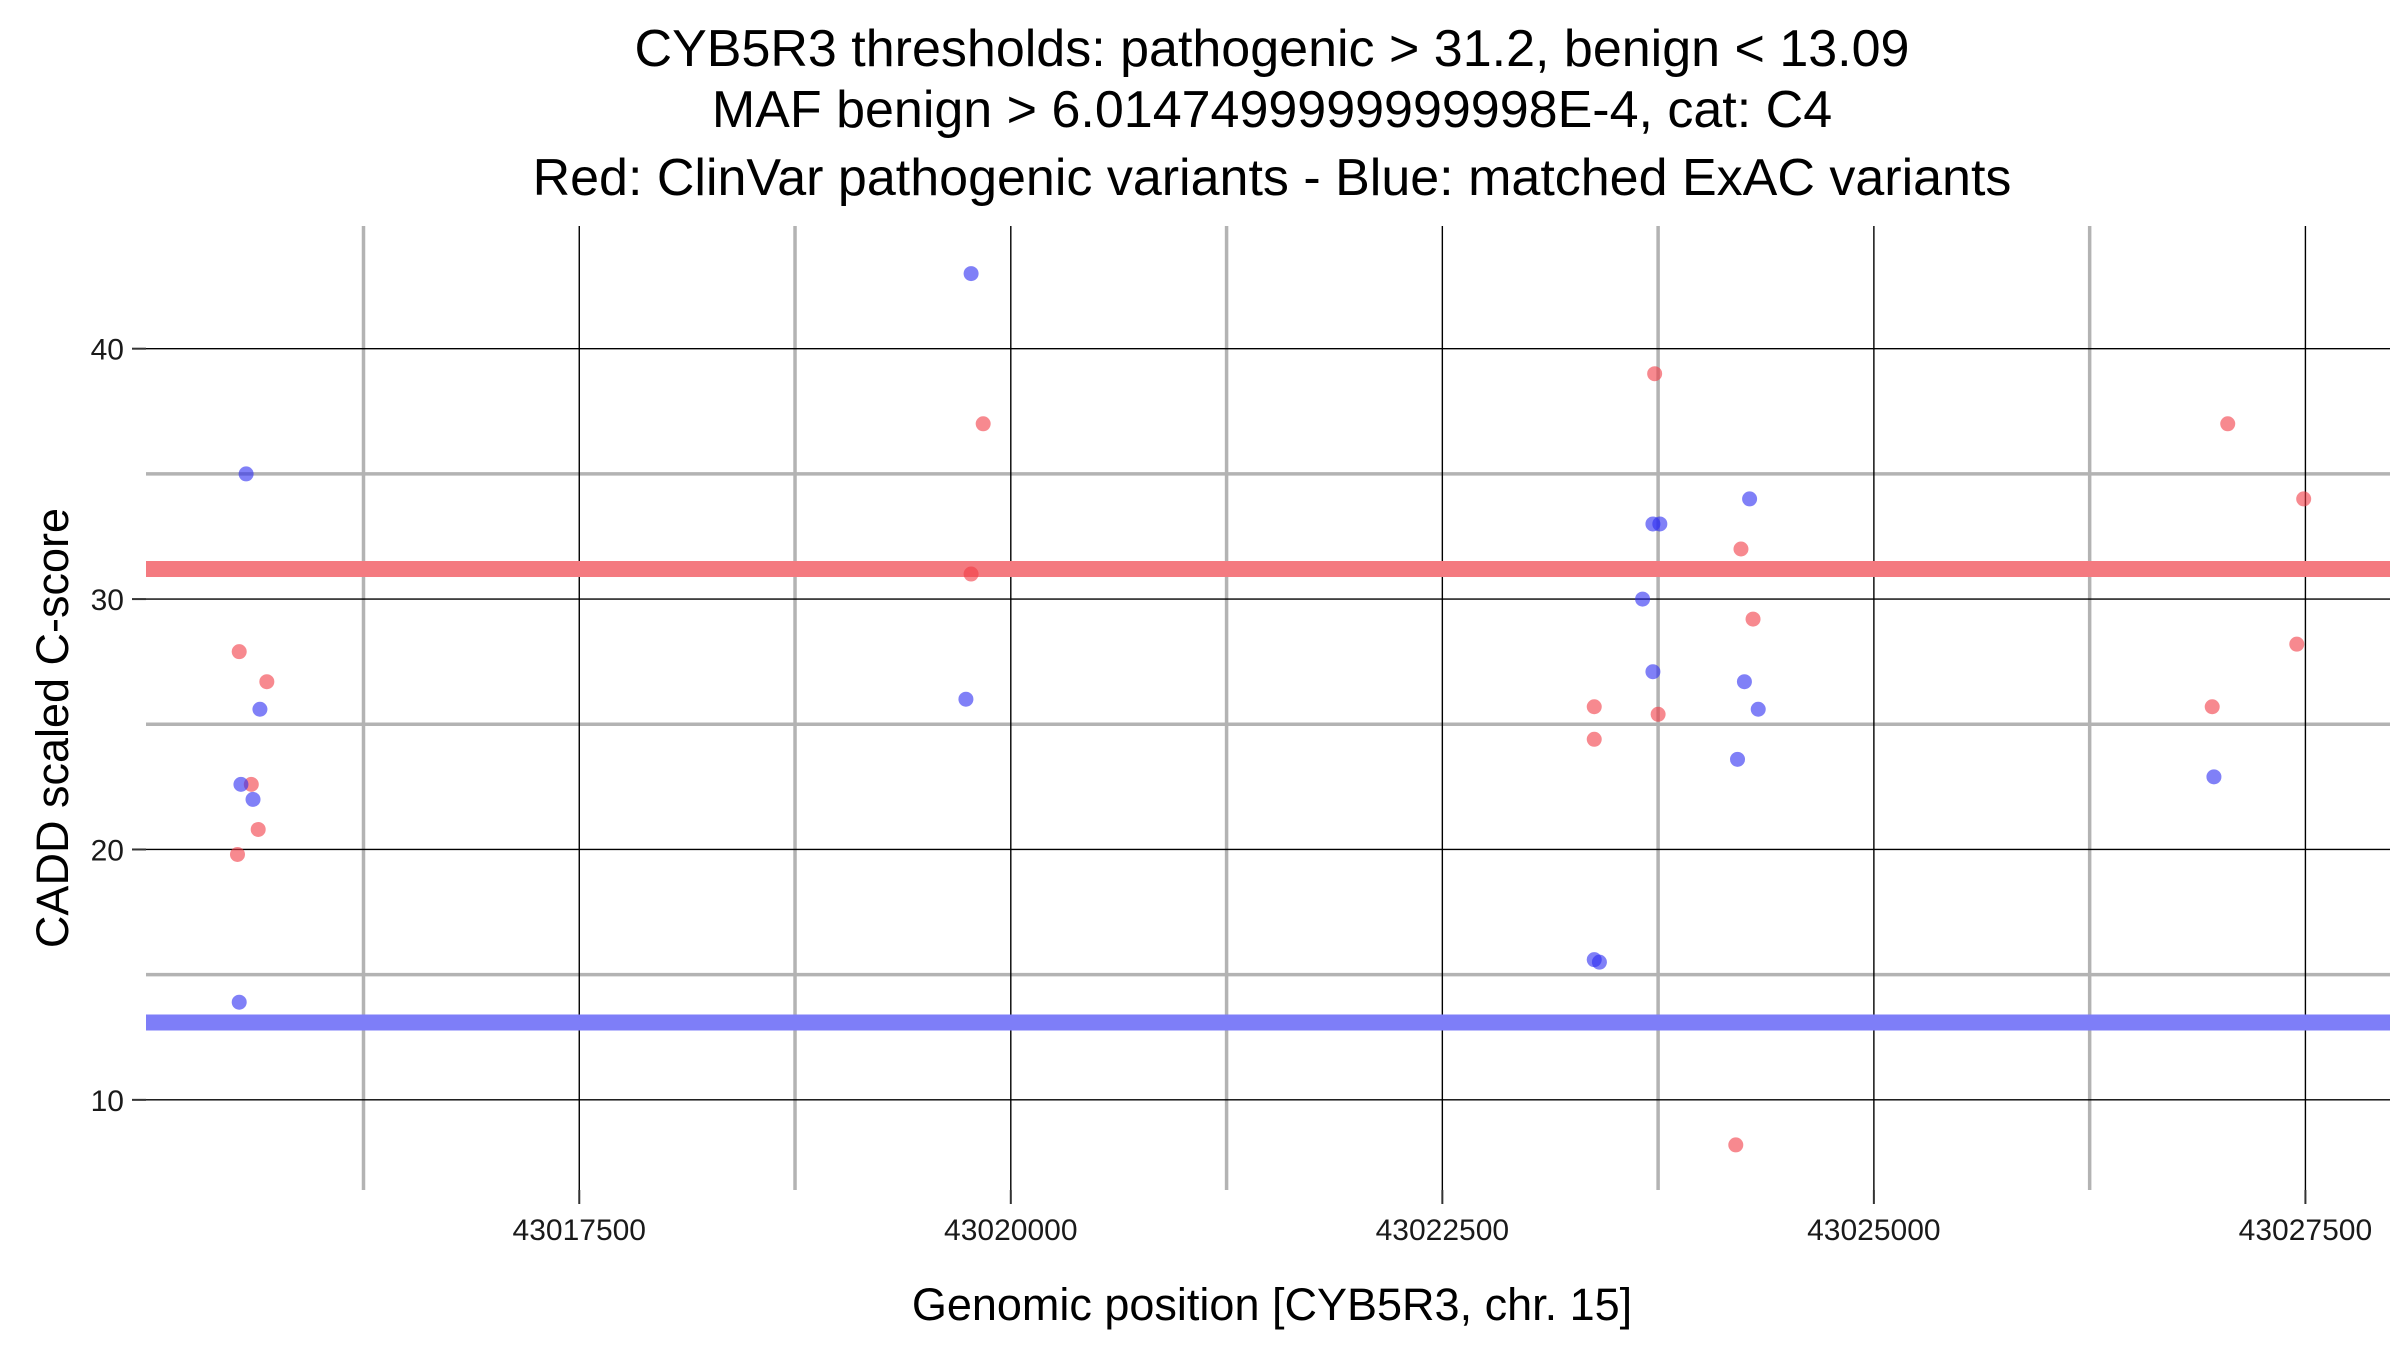  Describe the element at coordinates (1442, 1230) in the screenshot. I see `x-tick-label-2: 43022500` at that location.